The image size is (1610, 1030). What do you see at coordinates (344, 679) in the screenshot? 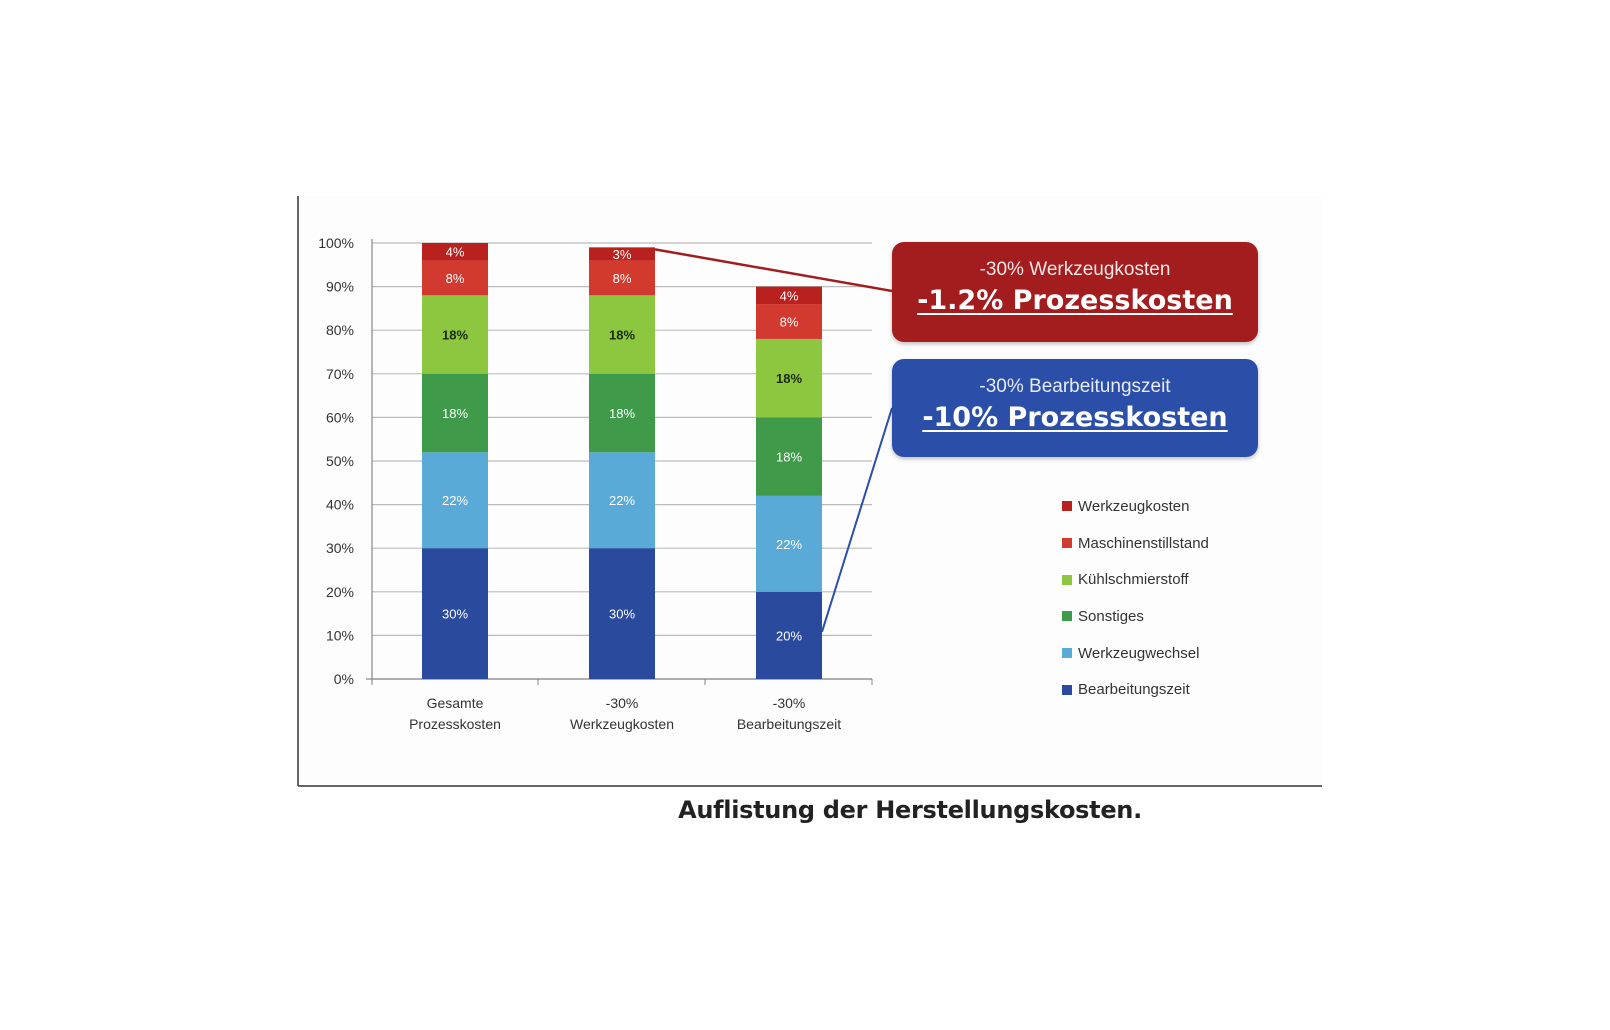
I see `y-tick-label: 0%` at bounding box center [344, 679].